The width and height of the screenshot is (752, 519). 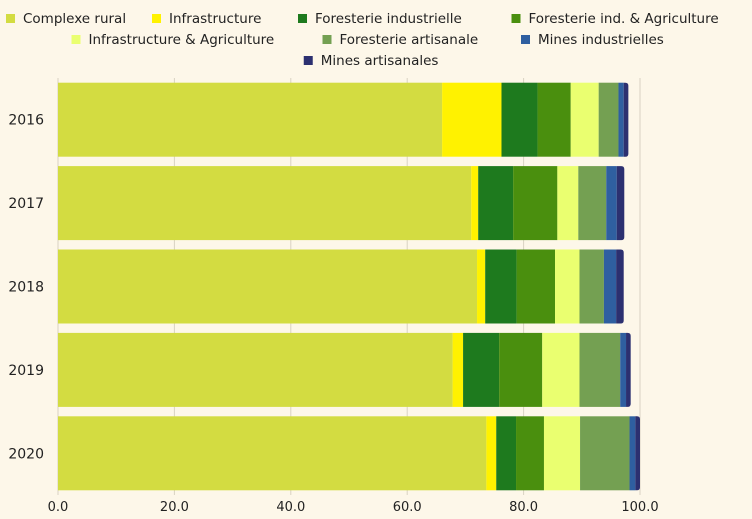 What do you see at coordinates (407, 507) in the screenshot?
I see `x-tick-label: 60.0` at bounding box center [407, 507].